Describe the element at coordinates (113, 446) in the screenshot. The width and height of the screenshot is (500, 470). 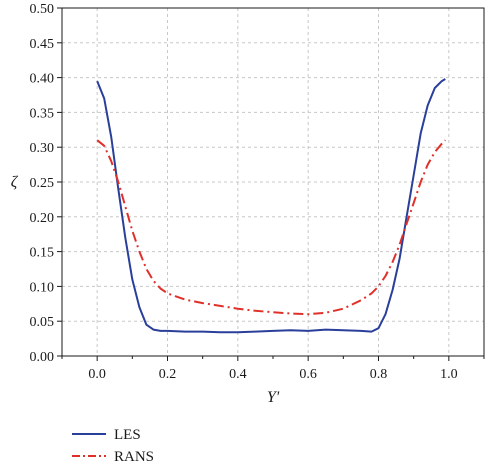
I see `legend: LES RANS` at that location.